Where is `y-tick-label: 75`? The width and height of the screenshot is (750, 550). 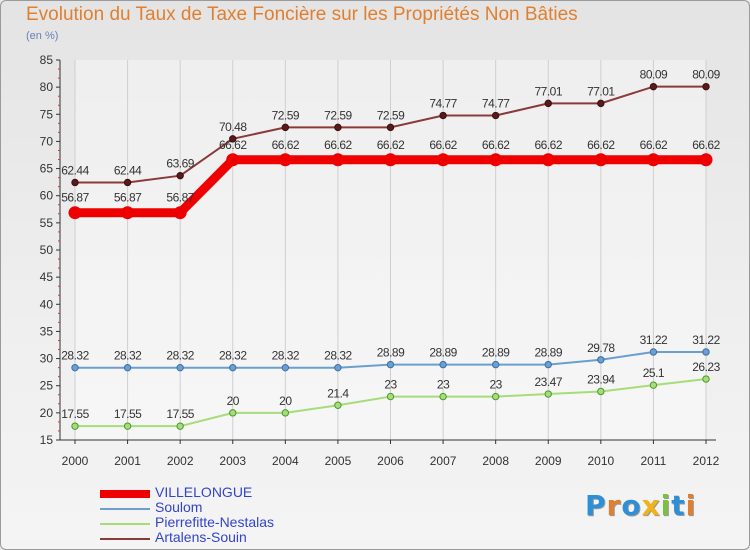
y-tick-label: 75 is located at coordinates (47, 114).